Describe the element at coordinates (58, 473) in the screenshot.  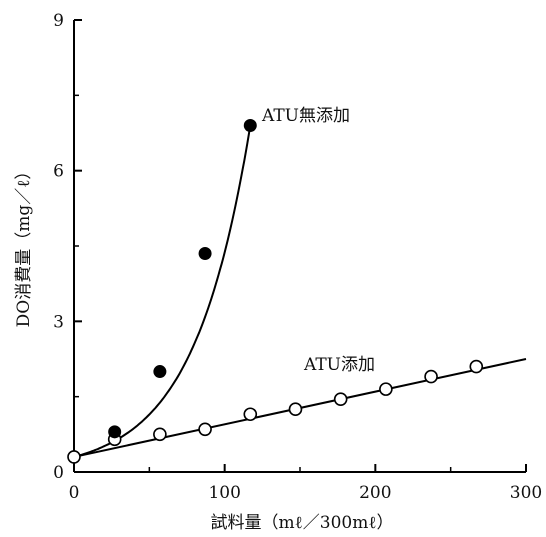
I see `y-tick-label: 0` at that location.